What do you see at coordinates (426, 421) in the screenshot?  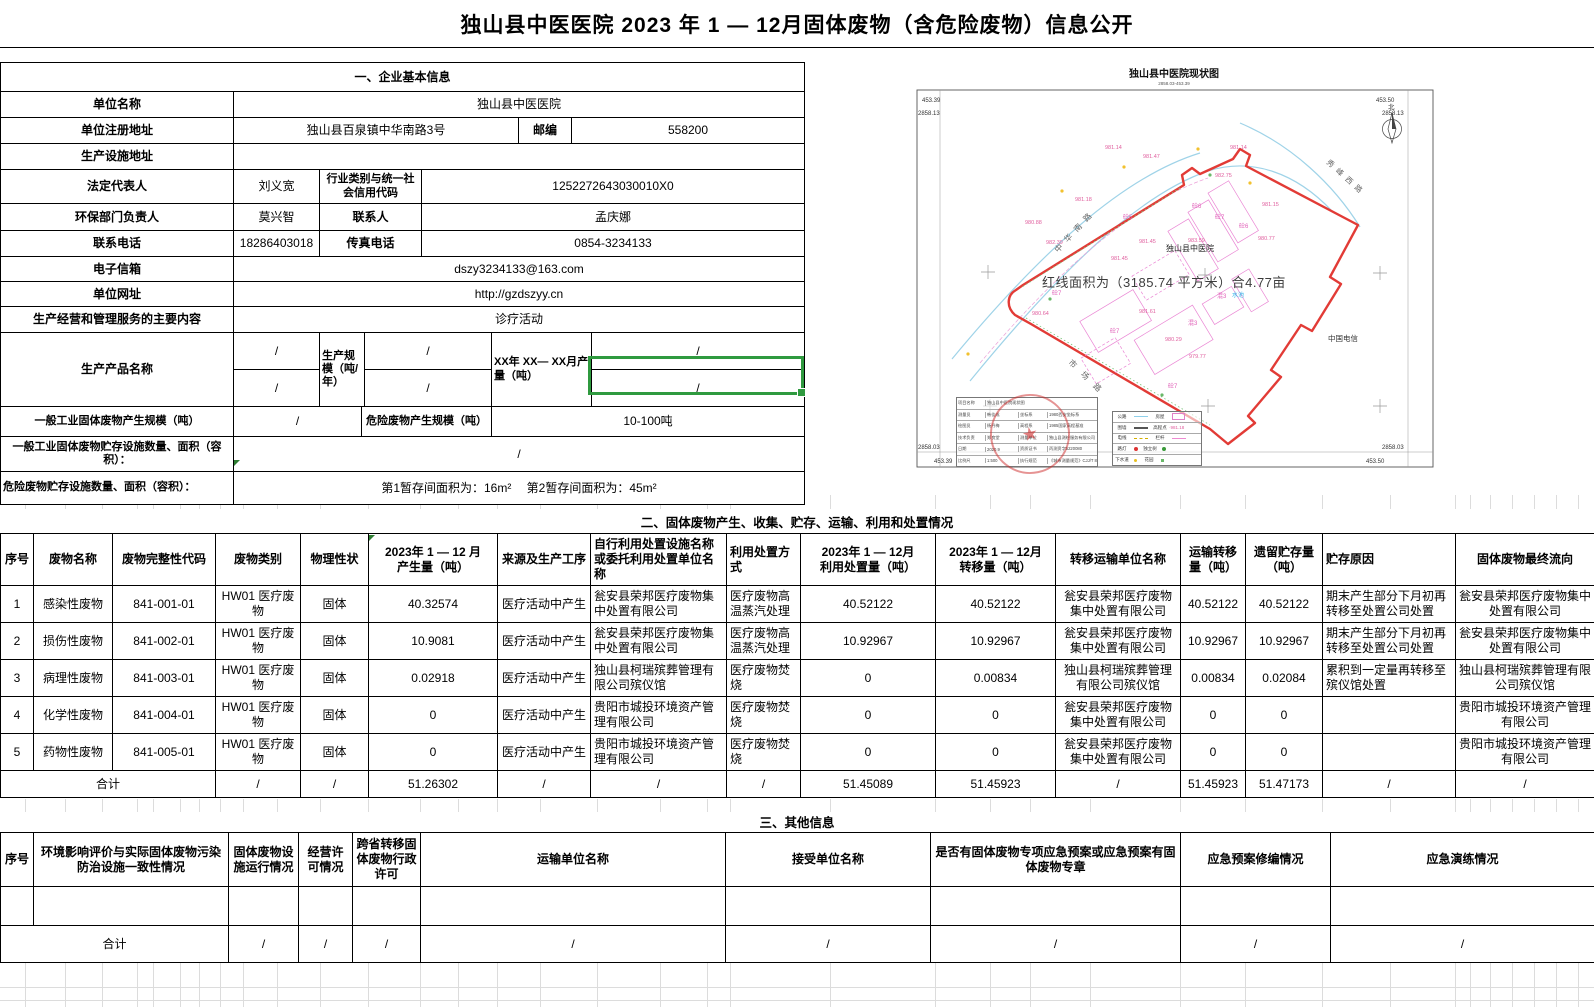 I see `hazard-waste-scale-label: 危险废物产生规模（吨）` at bounding box center [426, 421].